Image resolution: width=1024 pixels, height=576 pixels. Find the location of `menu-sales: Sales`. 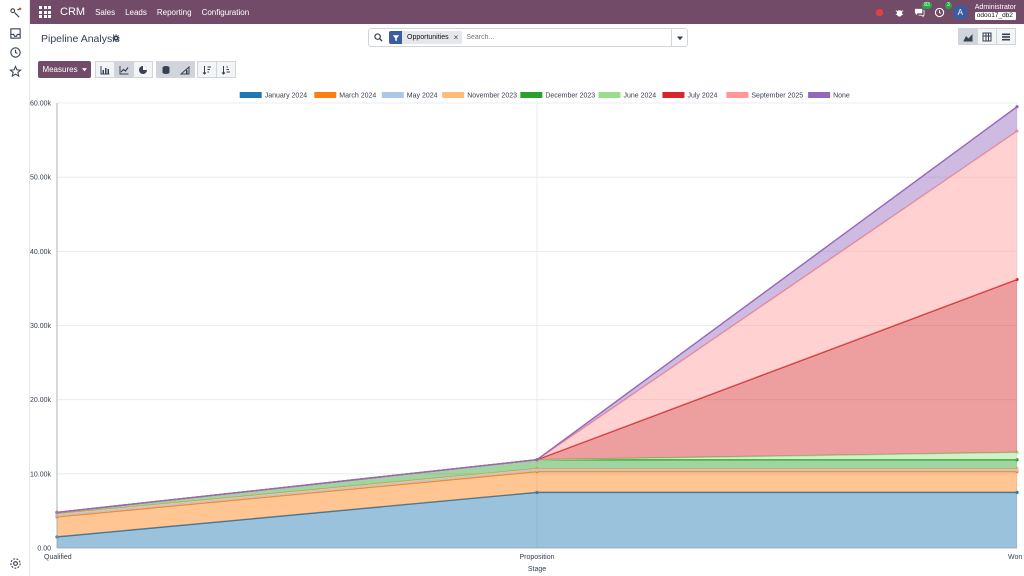

menu-sales: Sales is located at coordinates (105, 12).